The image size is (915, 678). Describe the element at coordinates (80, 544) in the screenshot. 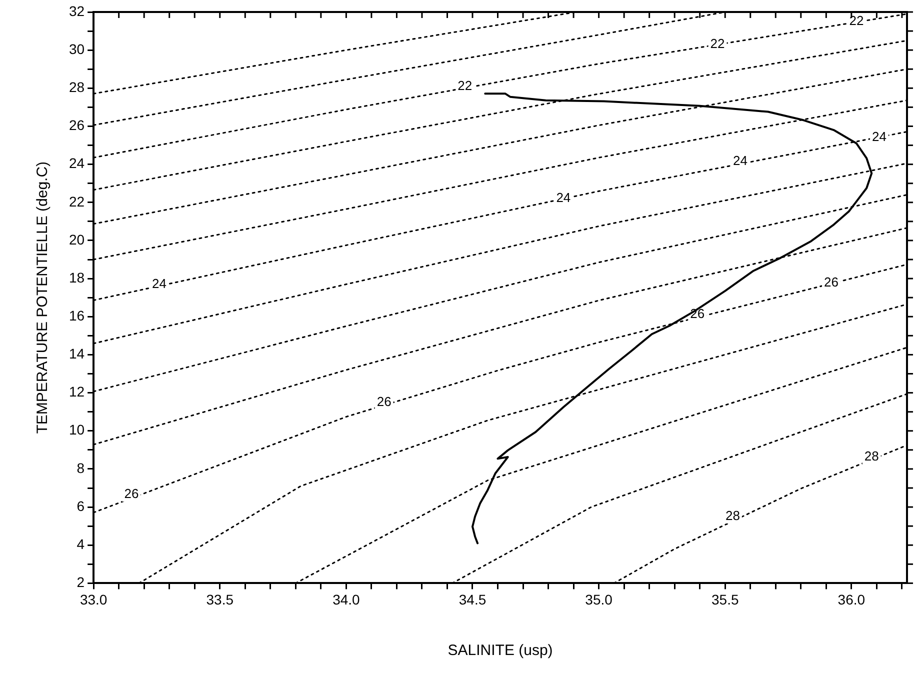

I see `y-tick-label: 4` at that location.